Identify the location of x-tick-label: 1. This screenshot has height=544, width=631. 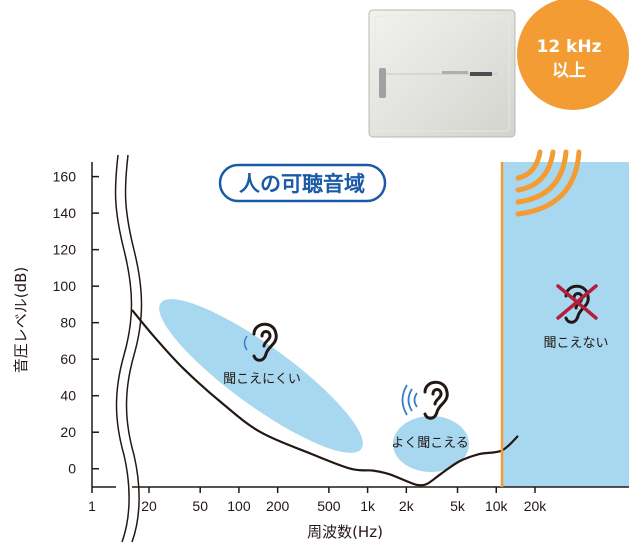
(92, 506).